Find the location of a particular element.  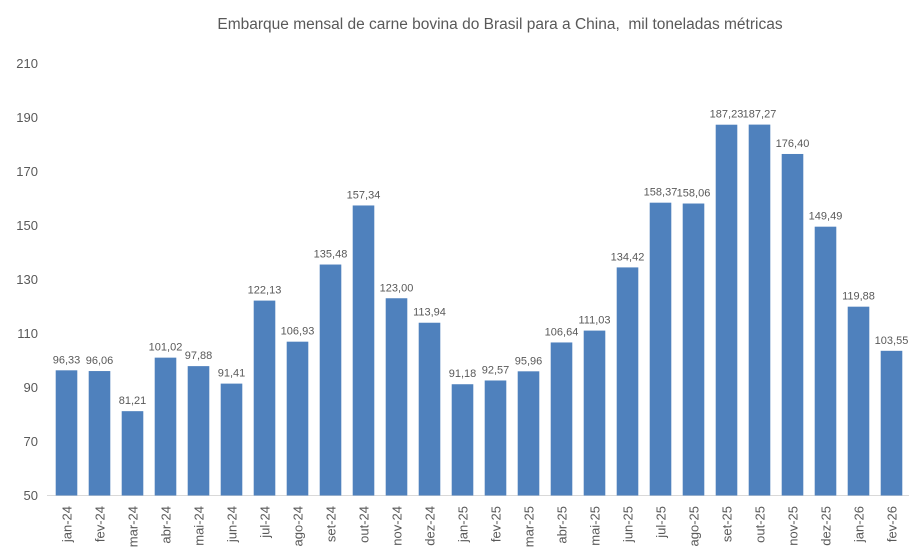

svg-text: 119,88 is located at coordinates (858, 297).